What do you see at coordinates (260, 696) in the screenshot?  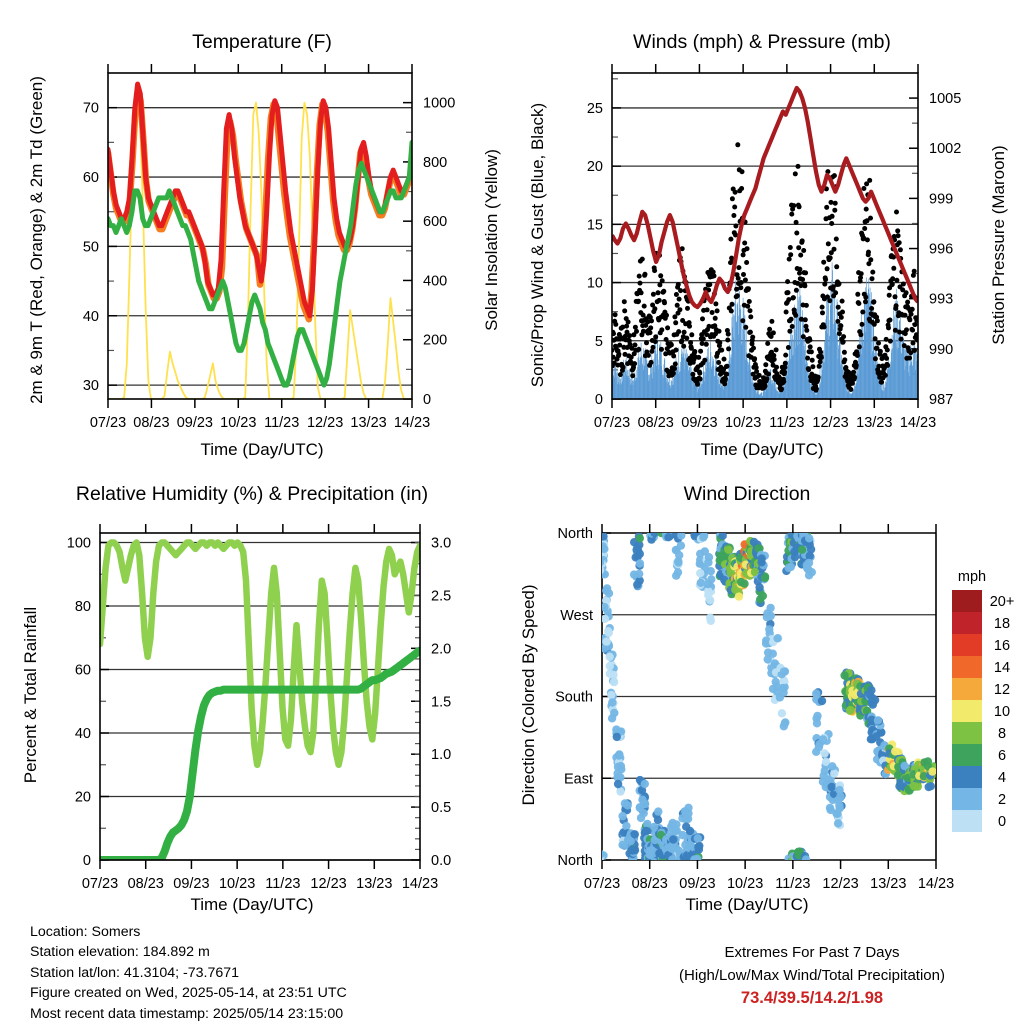 I see `plot-frame` at bounding box center [260, 696].